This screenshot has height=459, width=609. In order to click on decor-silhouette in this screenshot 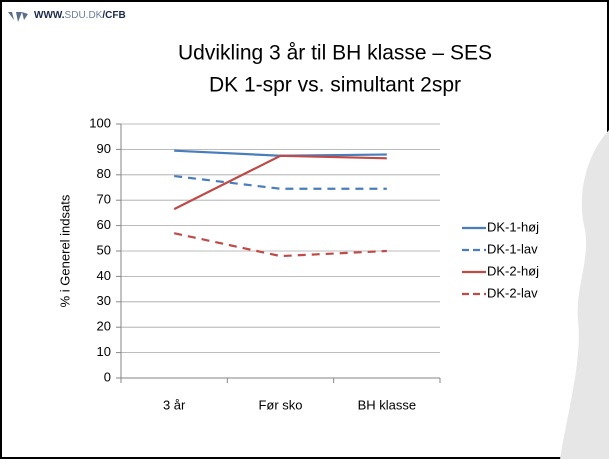, I will do `click(584, 294)`.